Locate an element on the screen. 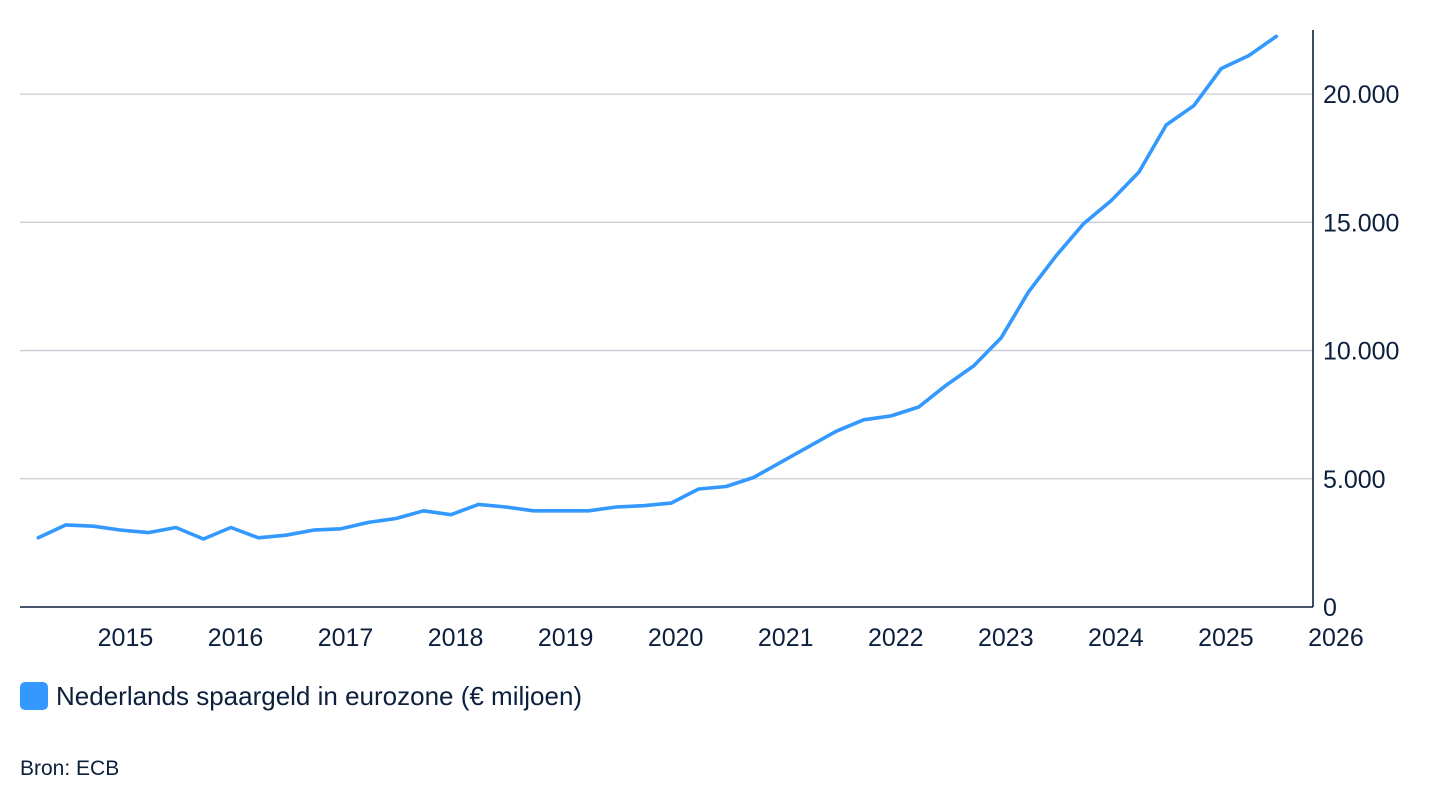 Image resolution: width=1440 pixels, height=804 pixels. x-tick-label: 2024 is located at coordinates (1116, 638).